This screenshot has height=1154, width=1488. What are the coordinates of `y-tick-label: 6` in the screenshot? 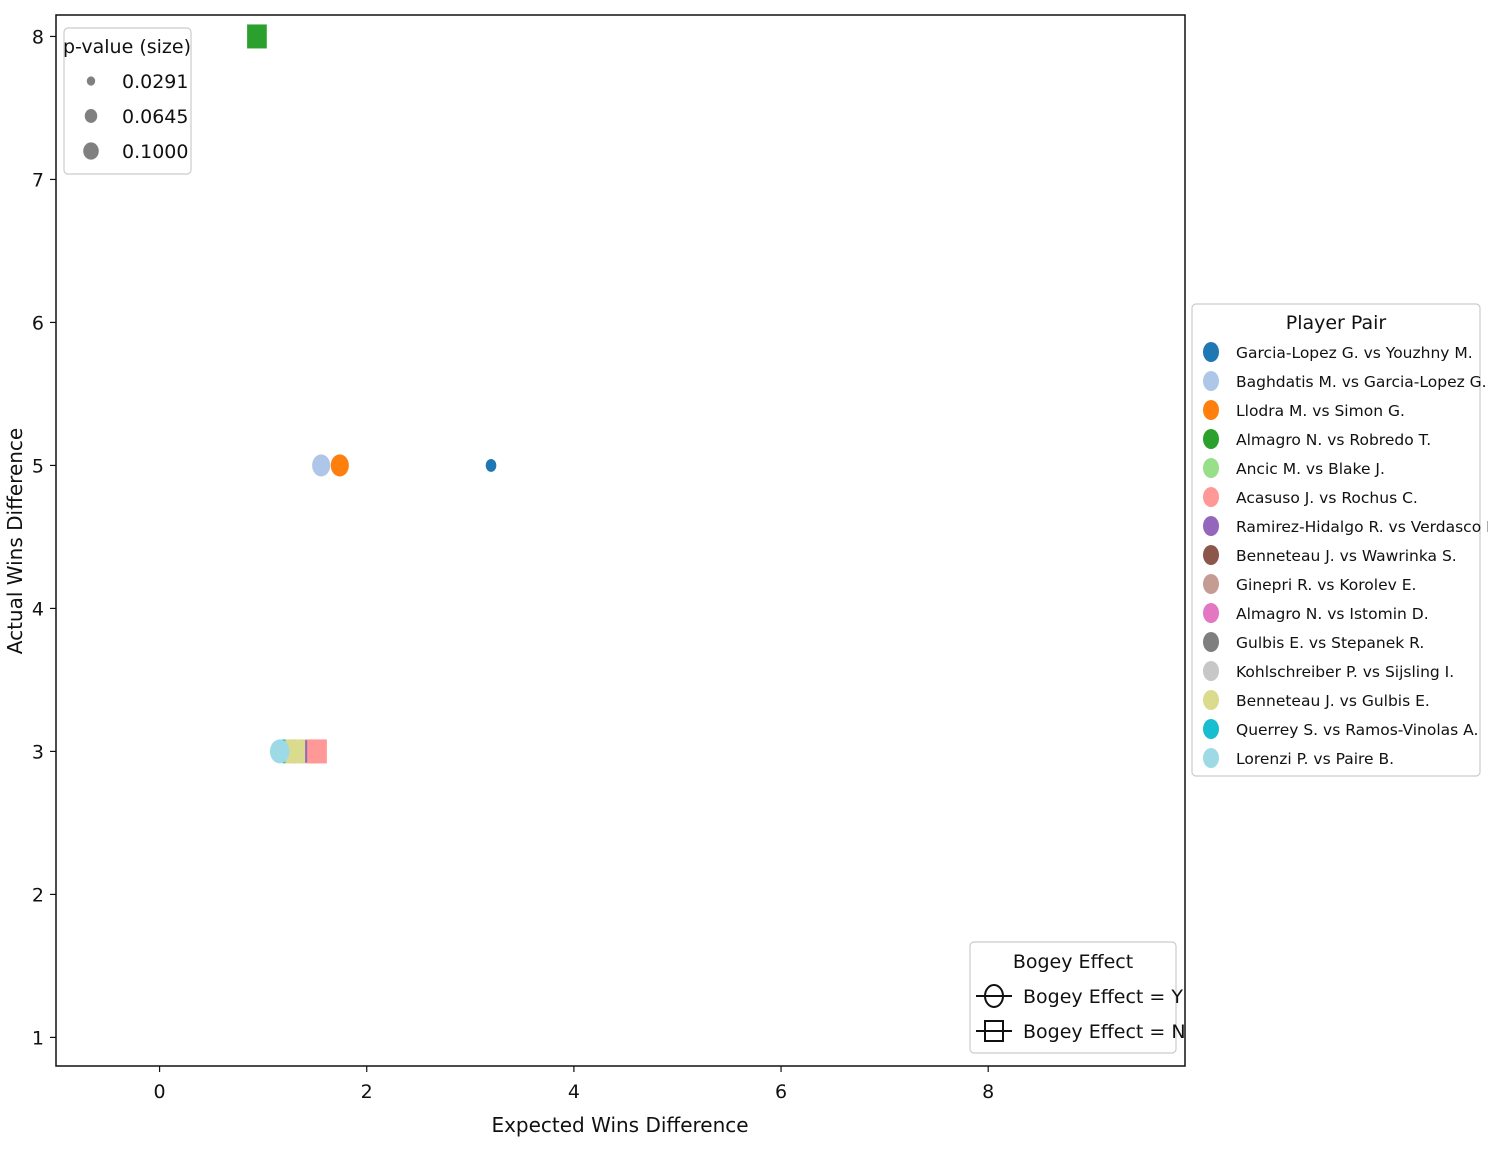 It's located at (38, 323).